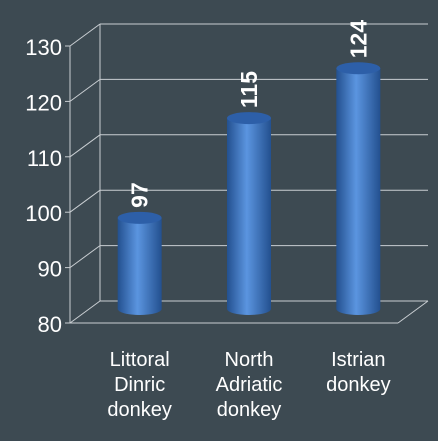 The width and height of the screenshot is (438, 441). What do you see at coordinates (44, 158) in the screenshot?
I see `y-tick-label: 110` at bounding box center [44, 158].